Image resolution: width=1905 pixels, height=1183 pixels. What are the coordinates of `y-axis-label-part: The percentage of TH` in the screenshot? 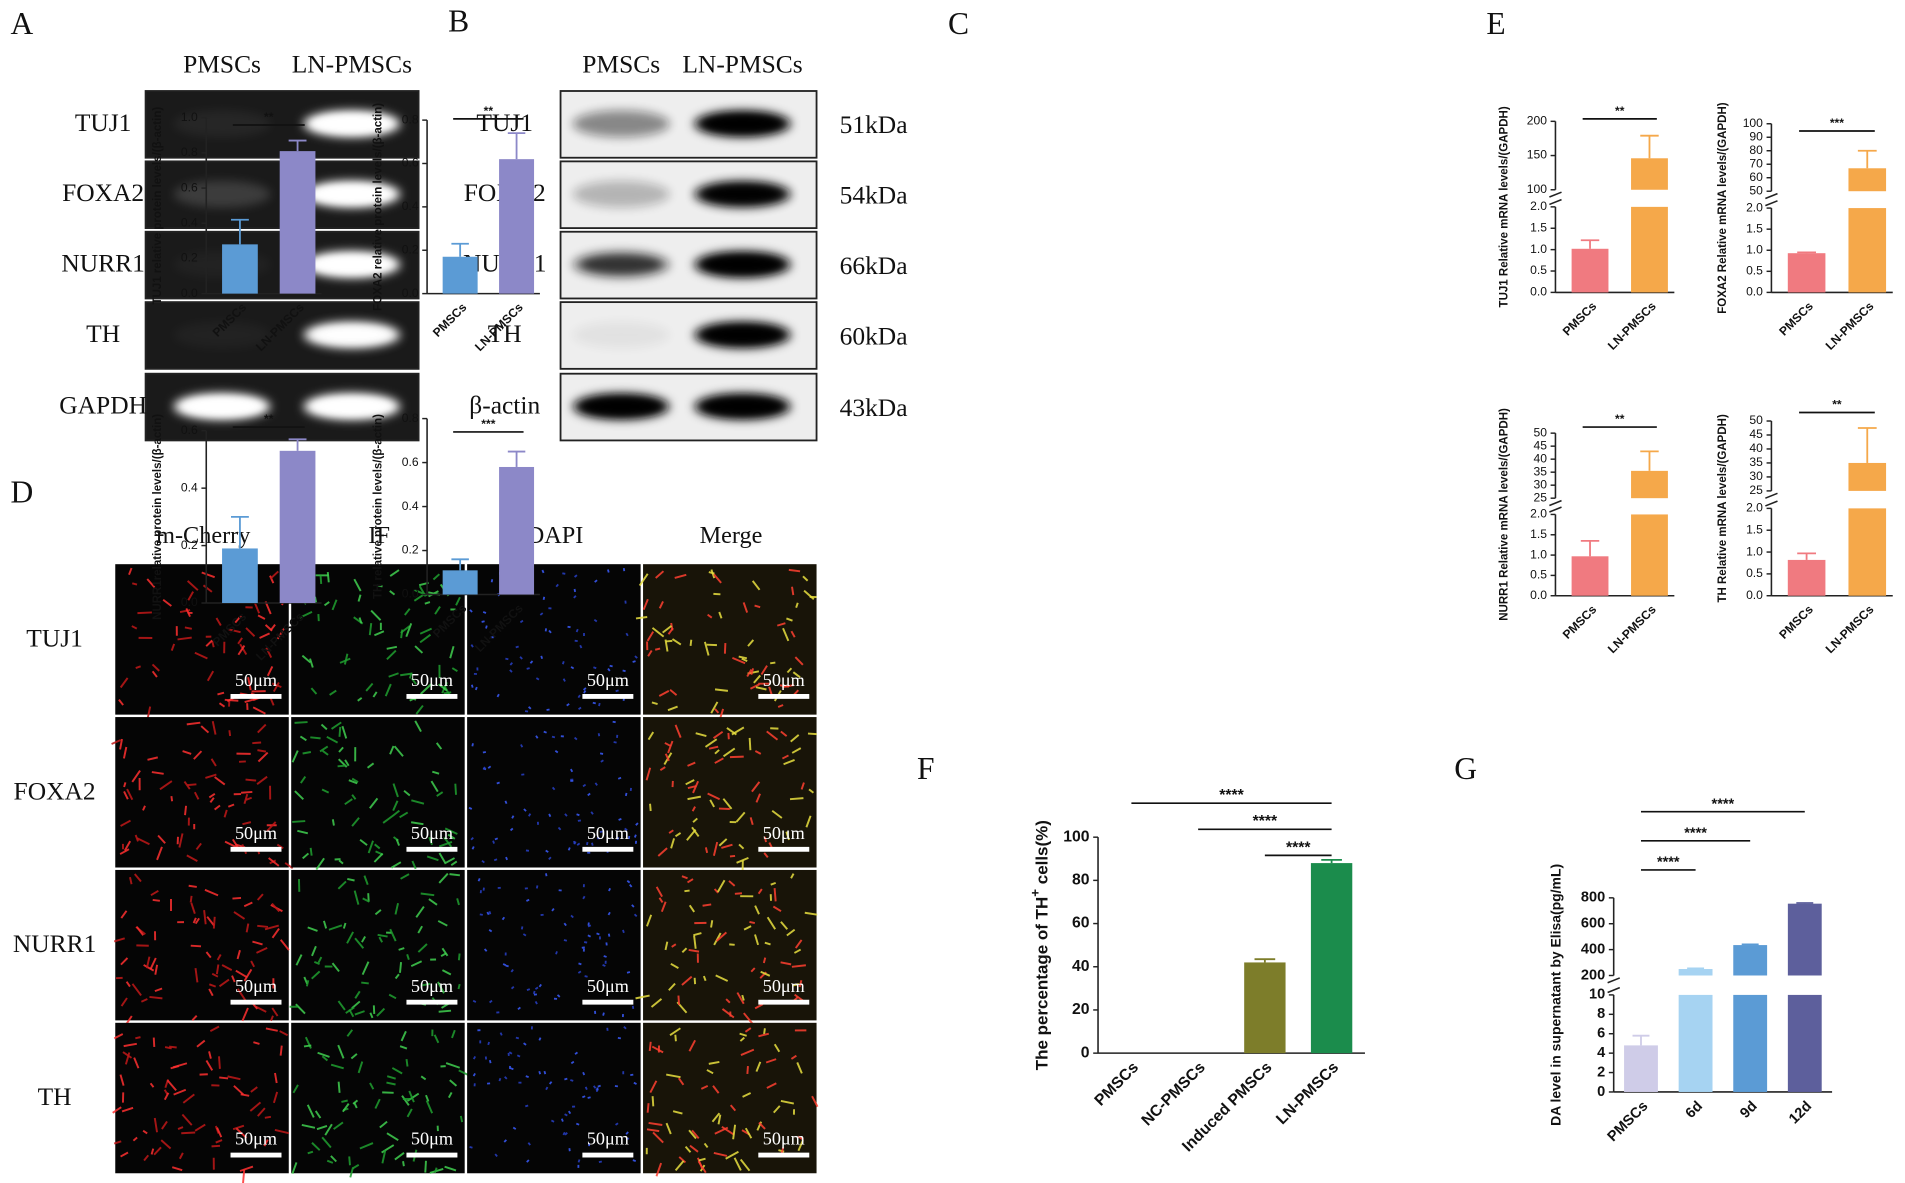 It's located at (1042, 983).